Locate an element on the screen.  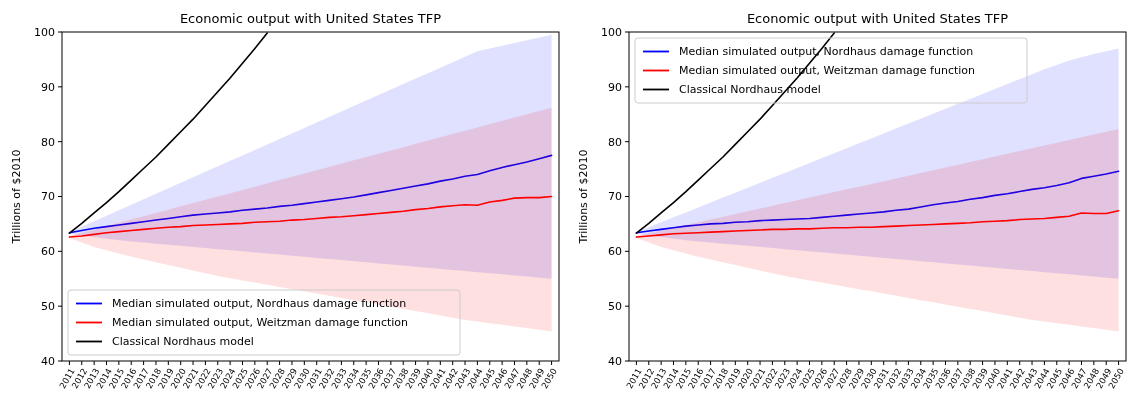
legend-label: Median simulated output, Weitzman damage function is located at coordinates (260, 323).